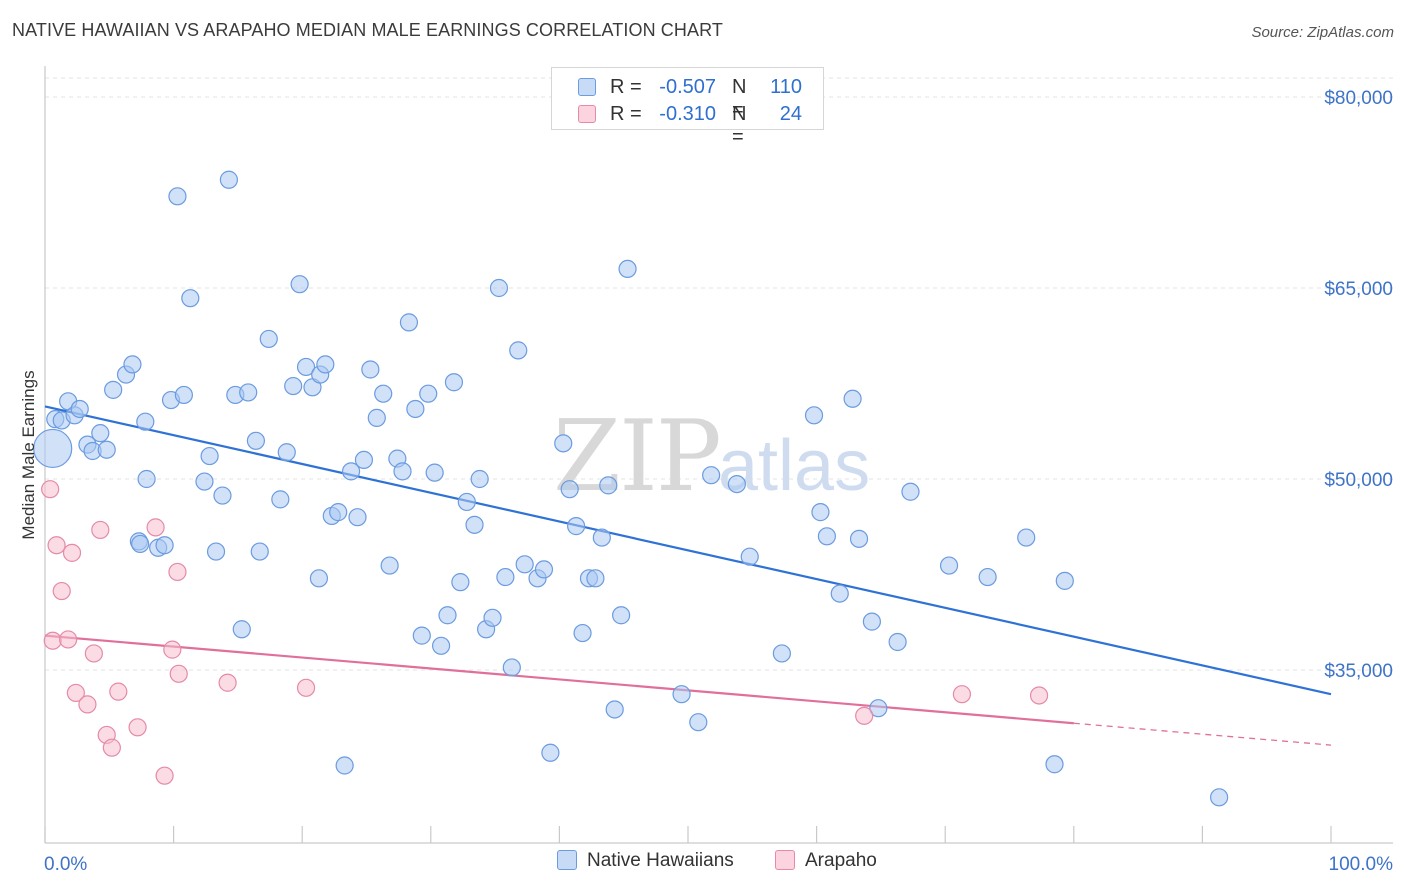 The width and height of the screenshot is (1406, 892). What do you see at coordinates (786, 87) in the screenshot?
I see `n-value: 110` at bounding box center [786, 87].